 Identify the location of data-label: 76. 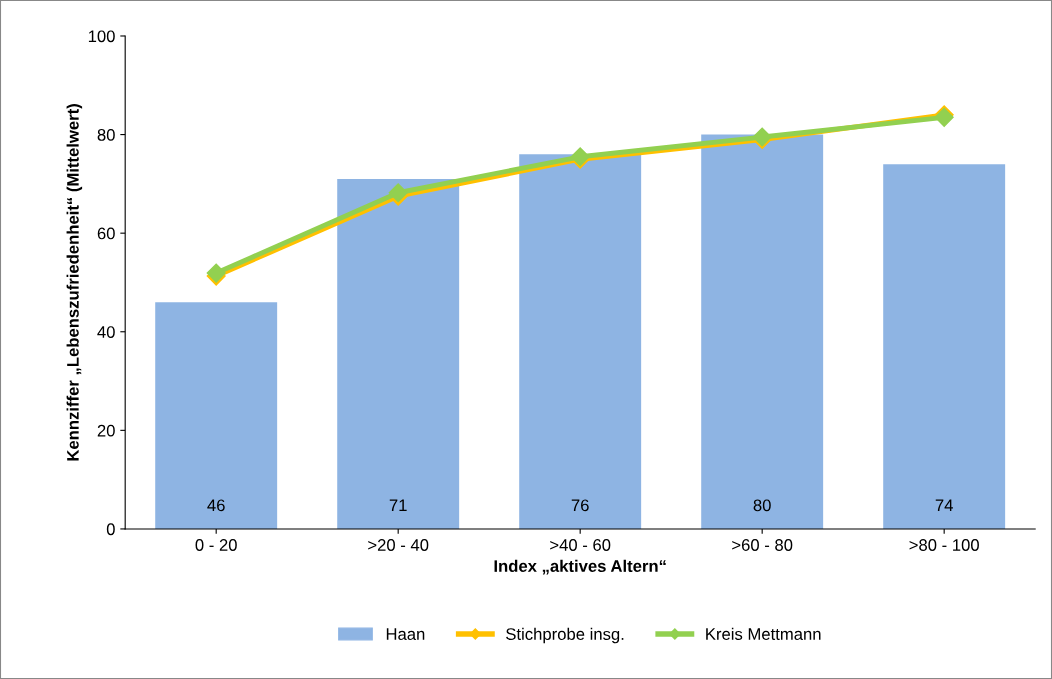
(580, 505).